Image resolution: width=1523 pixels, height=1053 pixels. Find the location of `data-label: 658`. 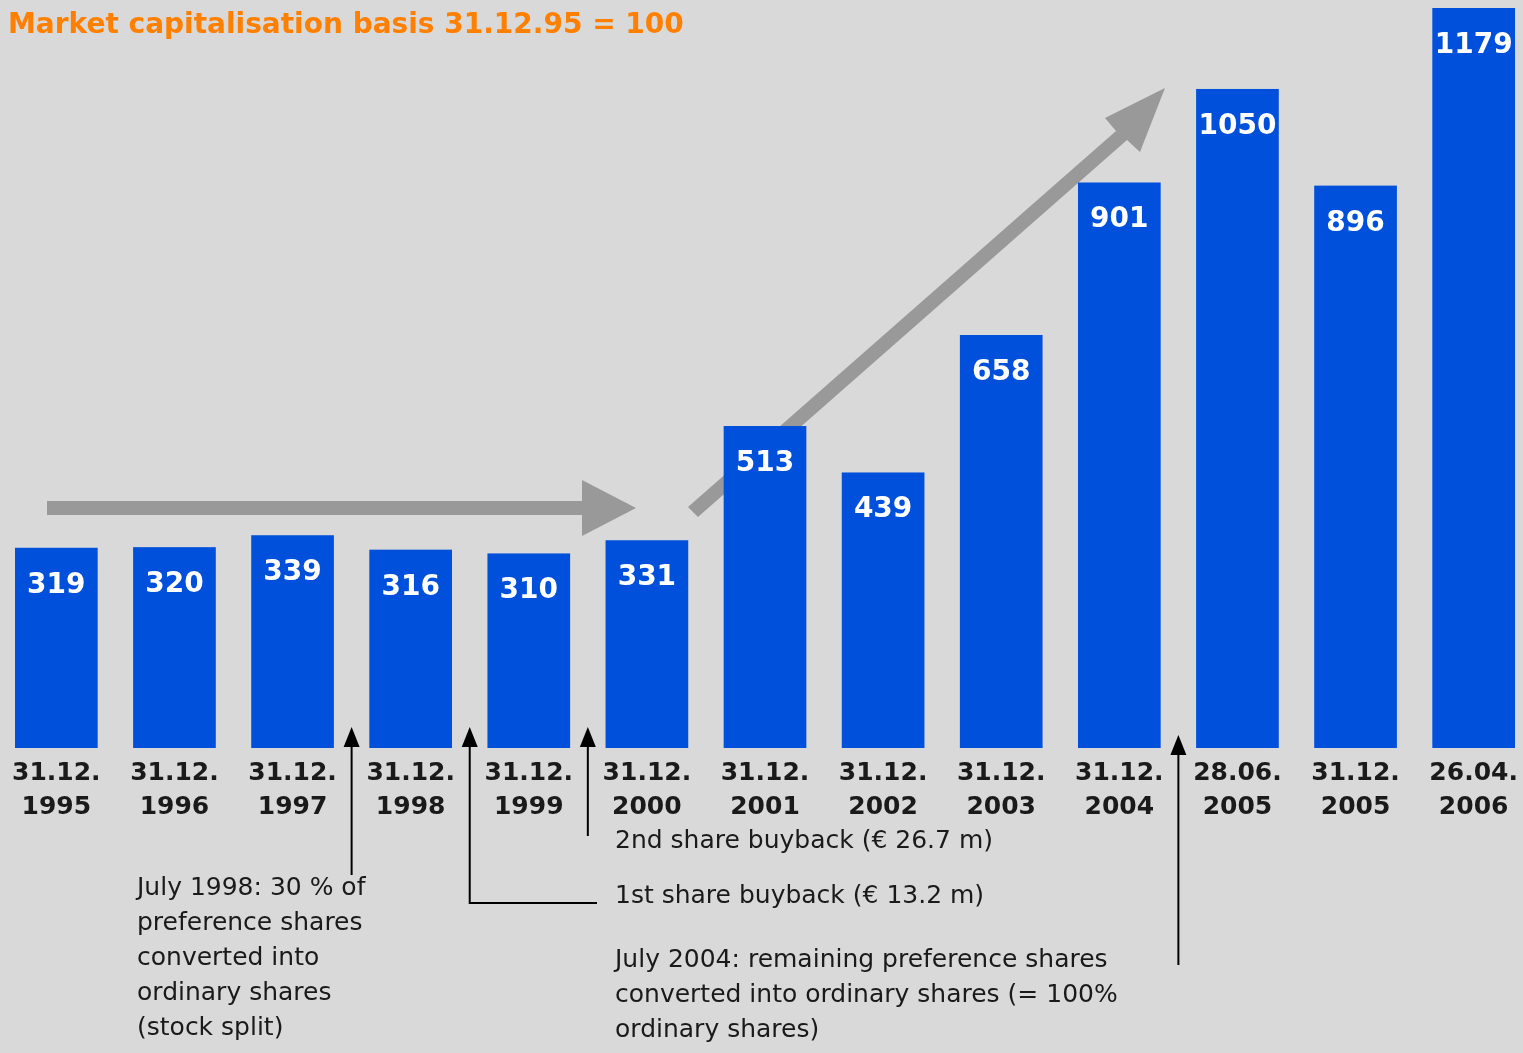

data-label: 658 is located at coordinates (1001, 371).